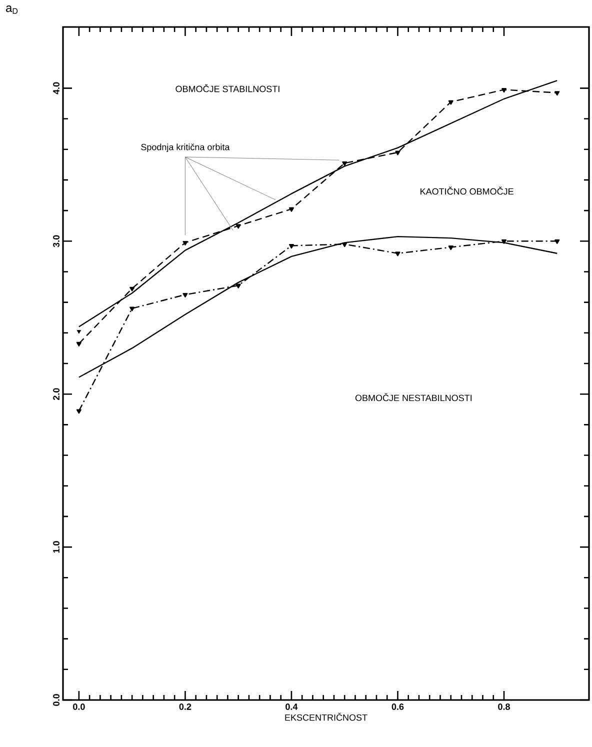 The height and width of the screenshot is (747, 592). What do you see at coordinates (413, 397) in the screenshot?
I see `annotation: OBMOČJE NESTABILNOSTI` at bounding box center [413, 397].